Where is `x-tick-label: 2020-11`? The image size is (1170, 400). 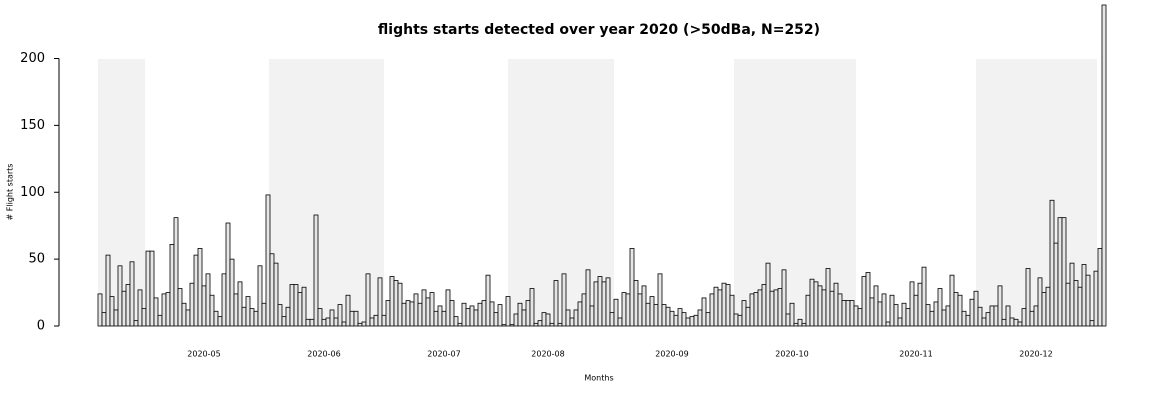
x-tick-label: 2020-11 is located at coordinates (915, 354).